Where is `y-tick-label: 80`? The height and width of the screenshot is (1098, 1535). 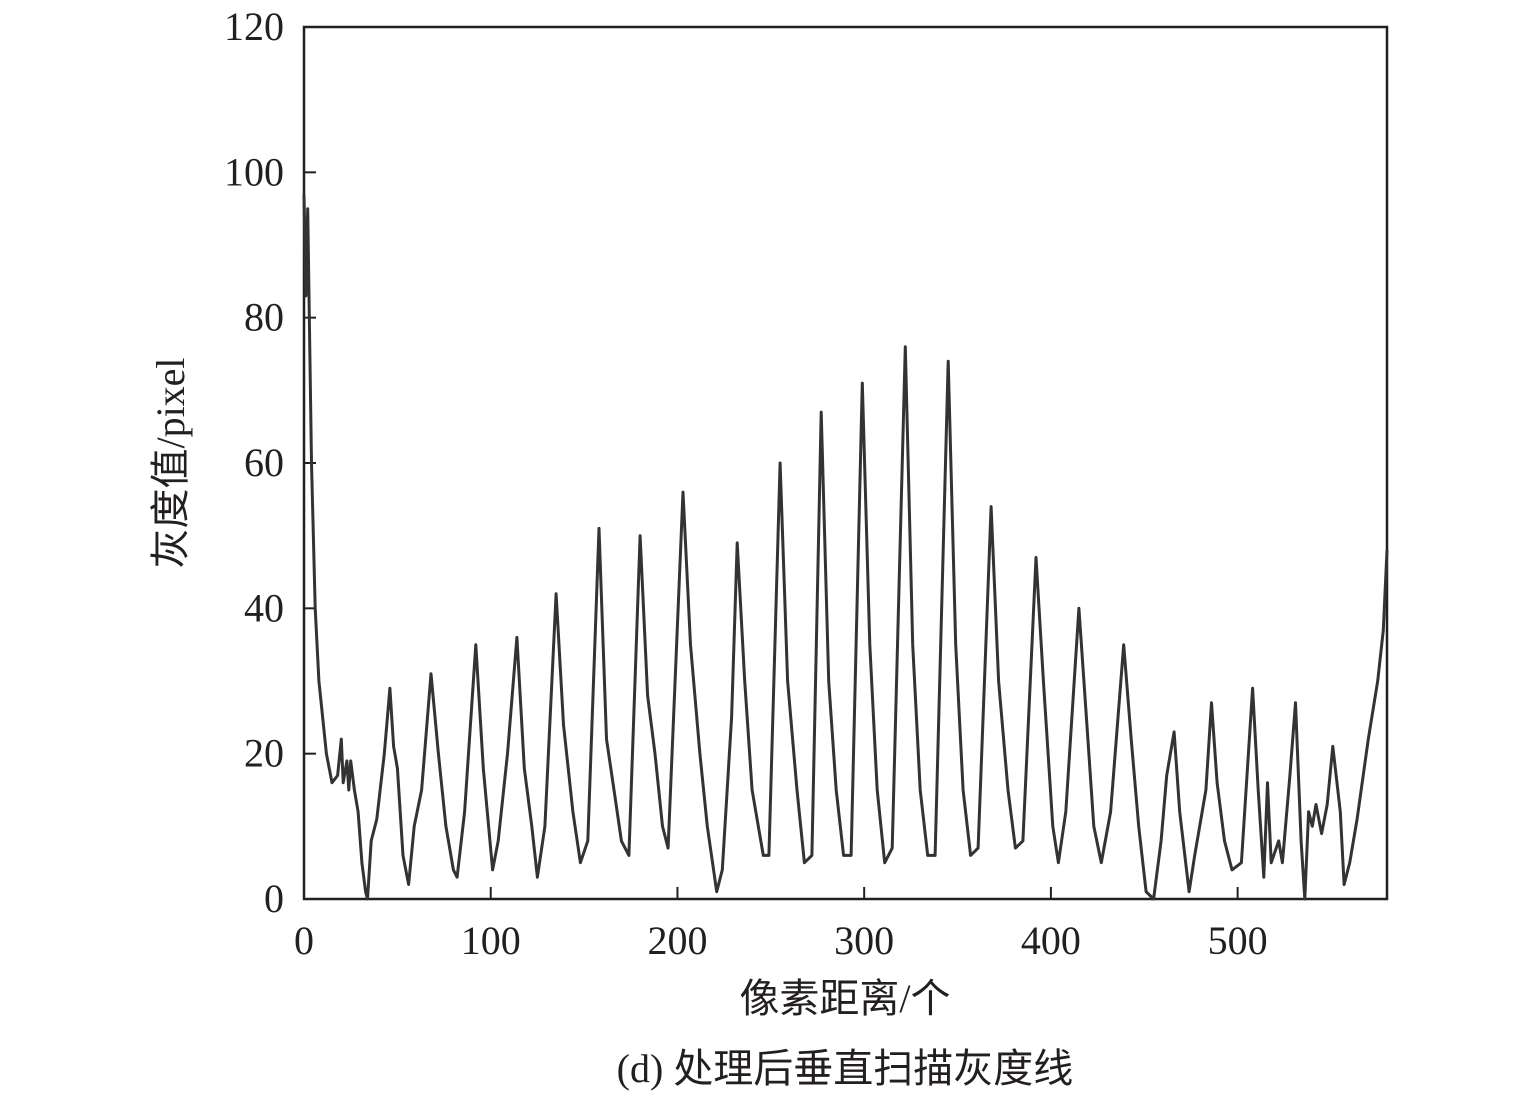
y-tick-label: 80 is located at coordinates (264, 317).